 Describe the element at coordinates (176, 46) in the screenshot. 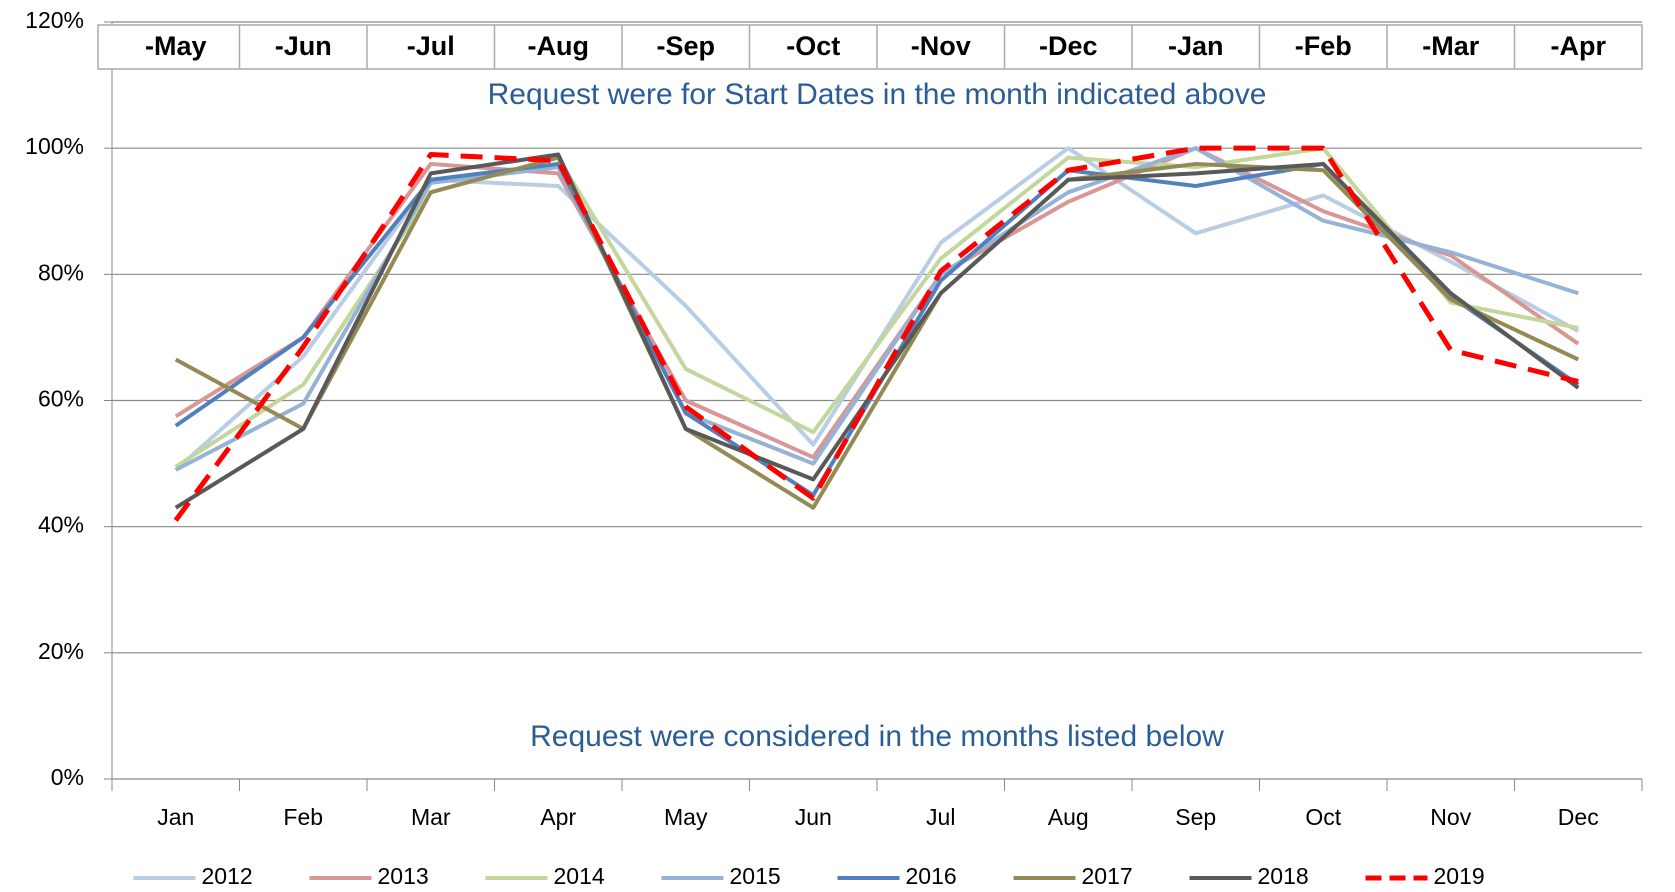

I see `header-label: -May` at that location.